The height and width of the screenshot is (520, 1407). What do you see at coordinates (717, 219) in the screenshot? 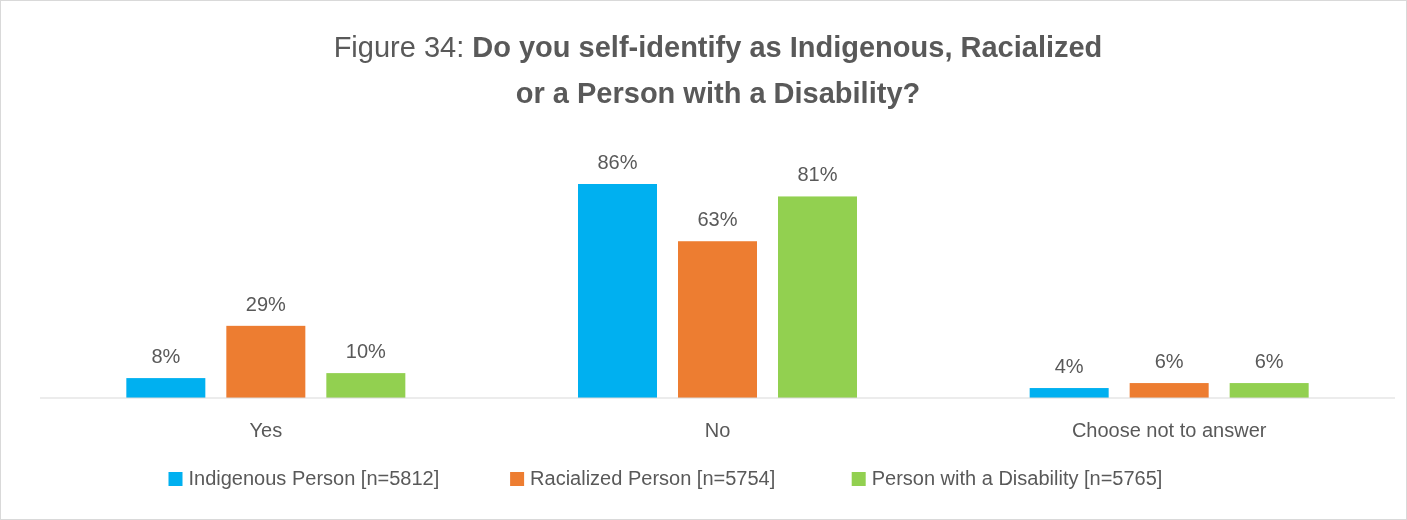
I see `data-label: 63%` at bounding box center [717, 219].